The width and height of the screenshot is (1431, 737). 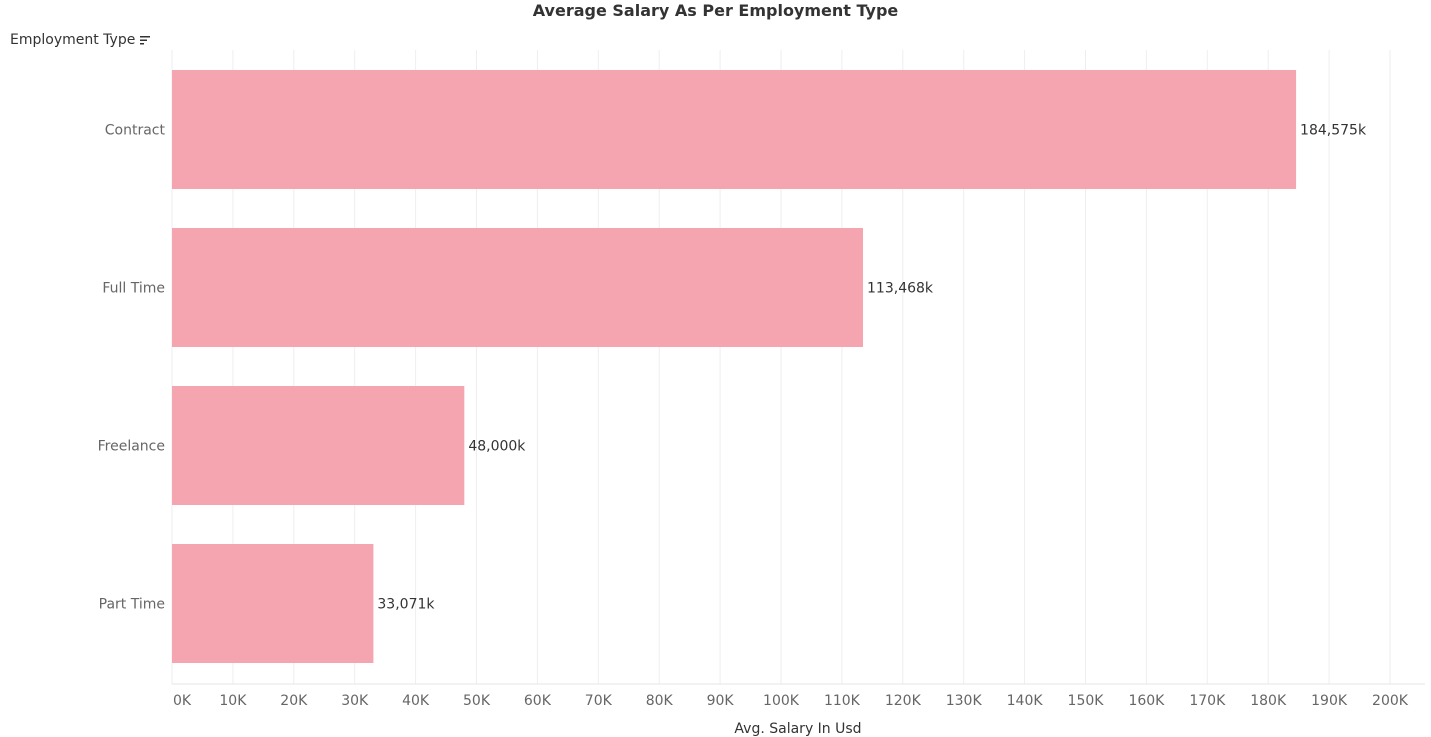 What do you see at coordinates (1146, 701) in the screenshot?
I see `x-tick-label: 160K` at bounding box center [1146, 701].